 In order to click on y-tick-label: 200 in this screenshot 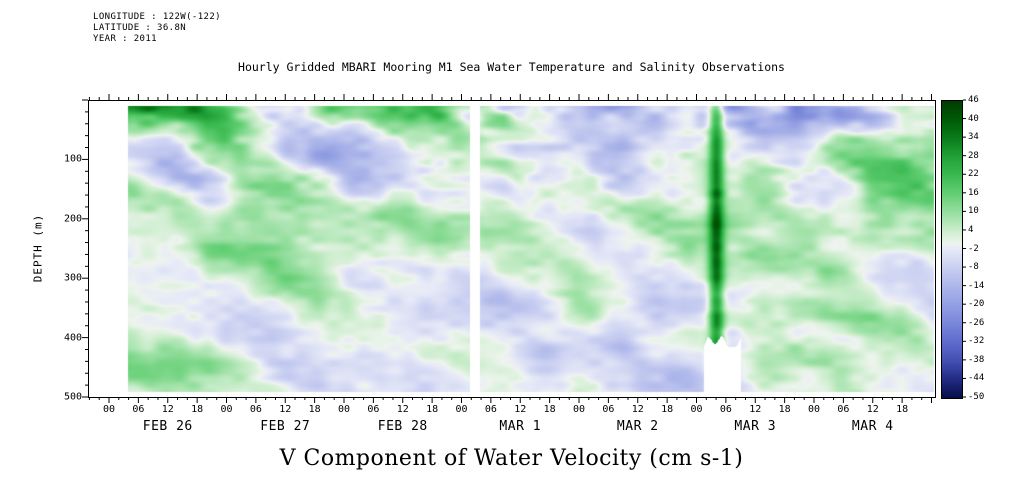, I will do `click(72, 219)`.